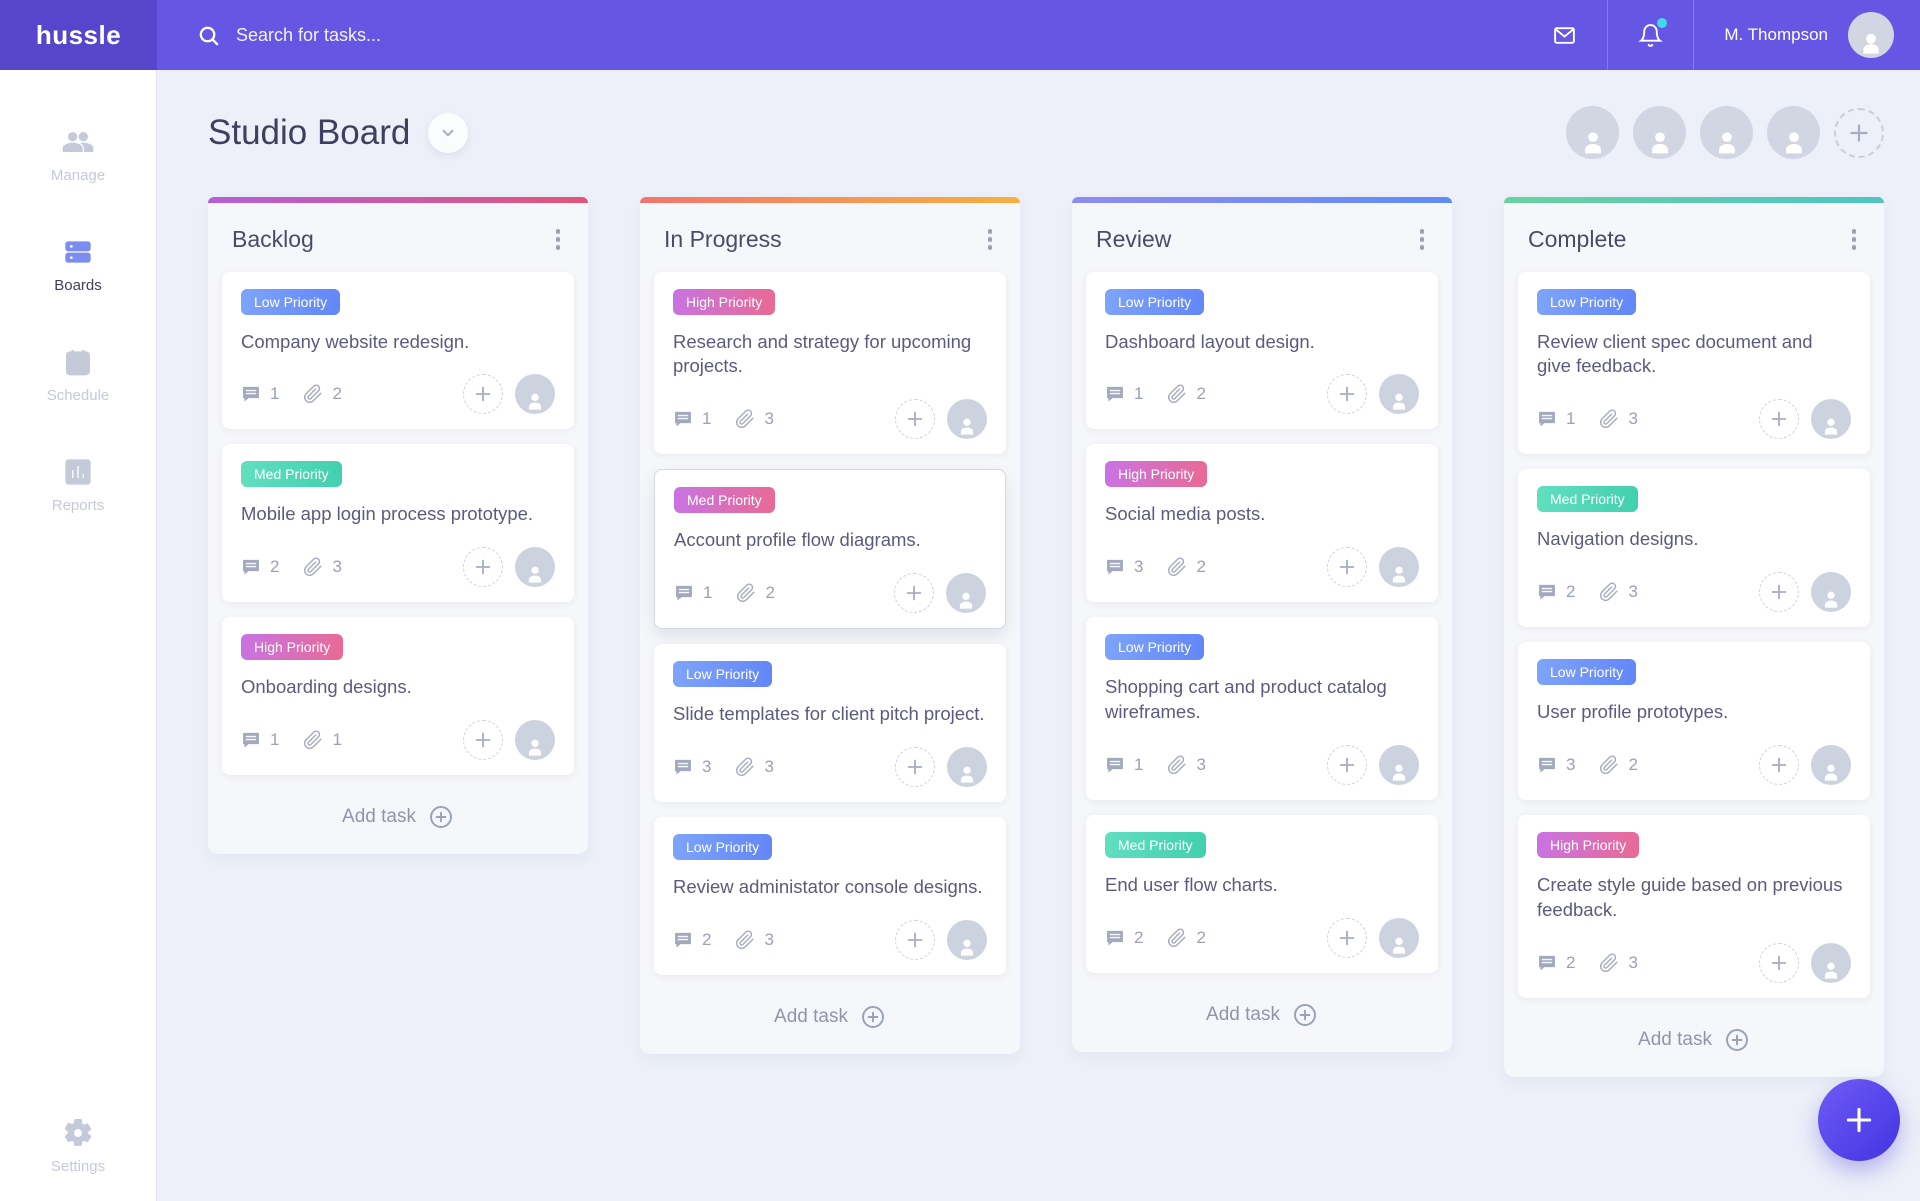 The image size is (1920, 1201). I want to click on sidebar-item-schedule: Schedule, so click(78, 375).